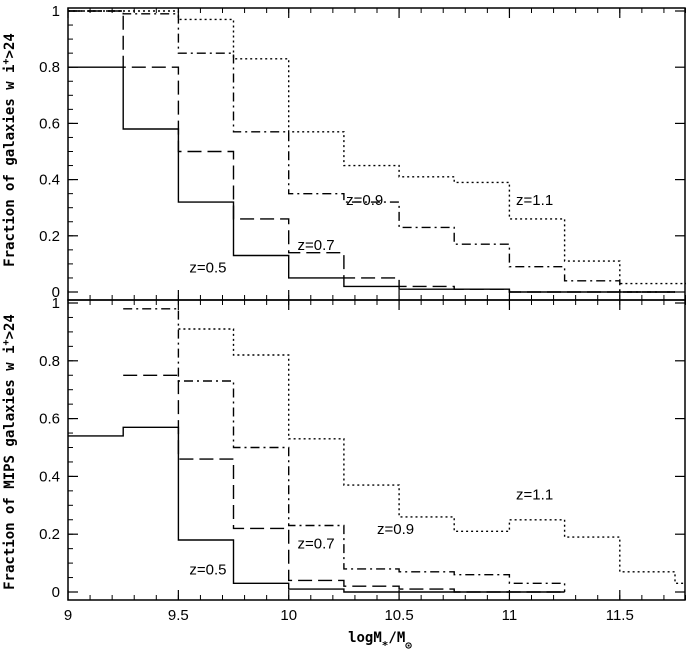  Describe the element at coordinates (534, 200) in the screenshot. I see `top-annotation-label: z=1.1` at that location.